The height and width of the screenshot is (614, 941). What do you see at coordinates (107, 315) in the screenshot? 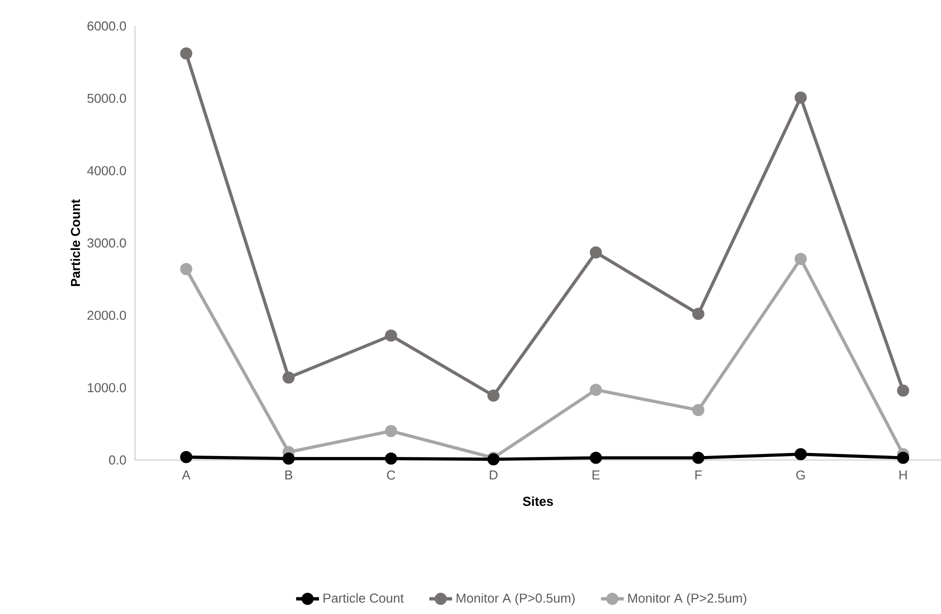
I see `y-tick-label: 2000.0` at bounding box center [107, 315].